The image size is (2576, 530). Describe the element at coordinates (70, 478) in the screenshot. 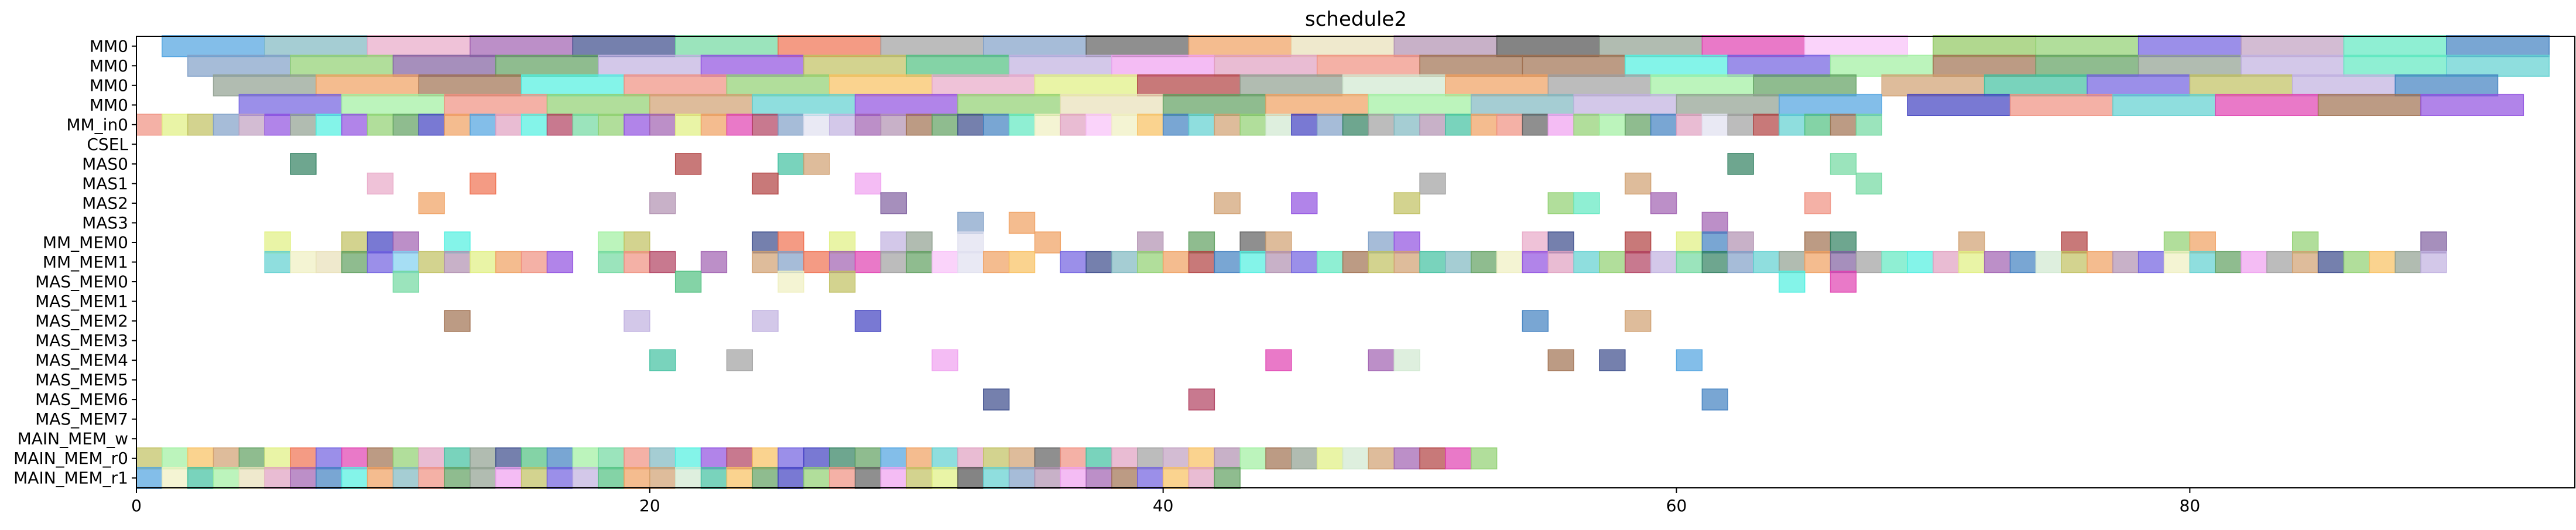

I see `row-label: MAIN_MEM_r1` at that location.